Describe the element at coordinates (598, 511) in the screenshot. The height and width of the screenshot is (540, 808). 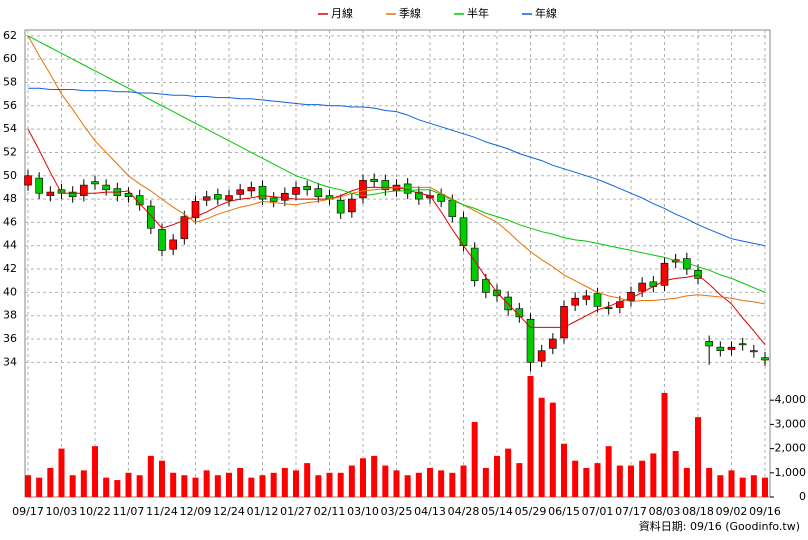
I see `x-tick-label: 07/01` at that location.